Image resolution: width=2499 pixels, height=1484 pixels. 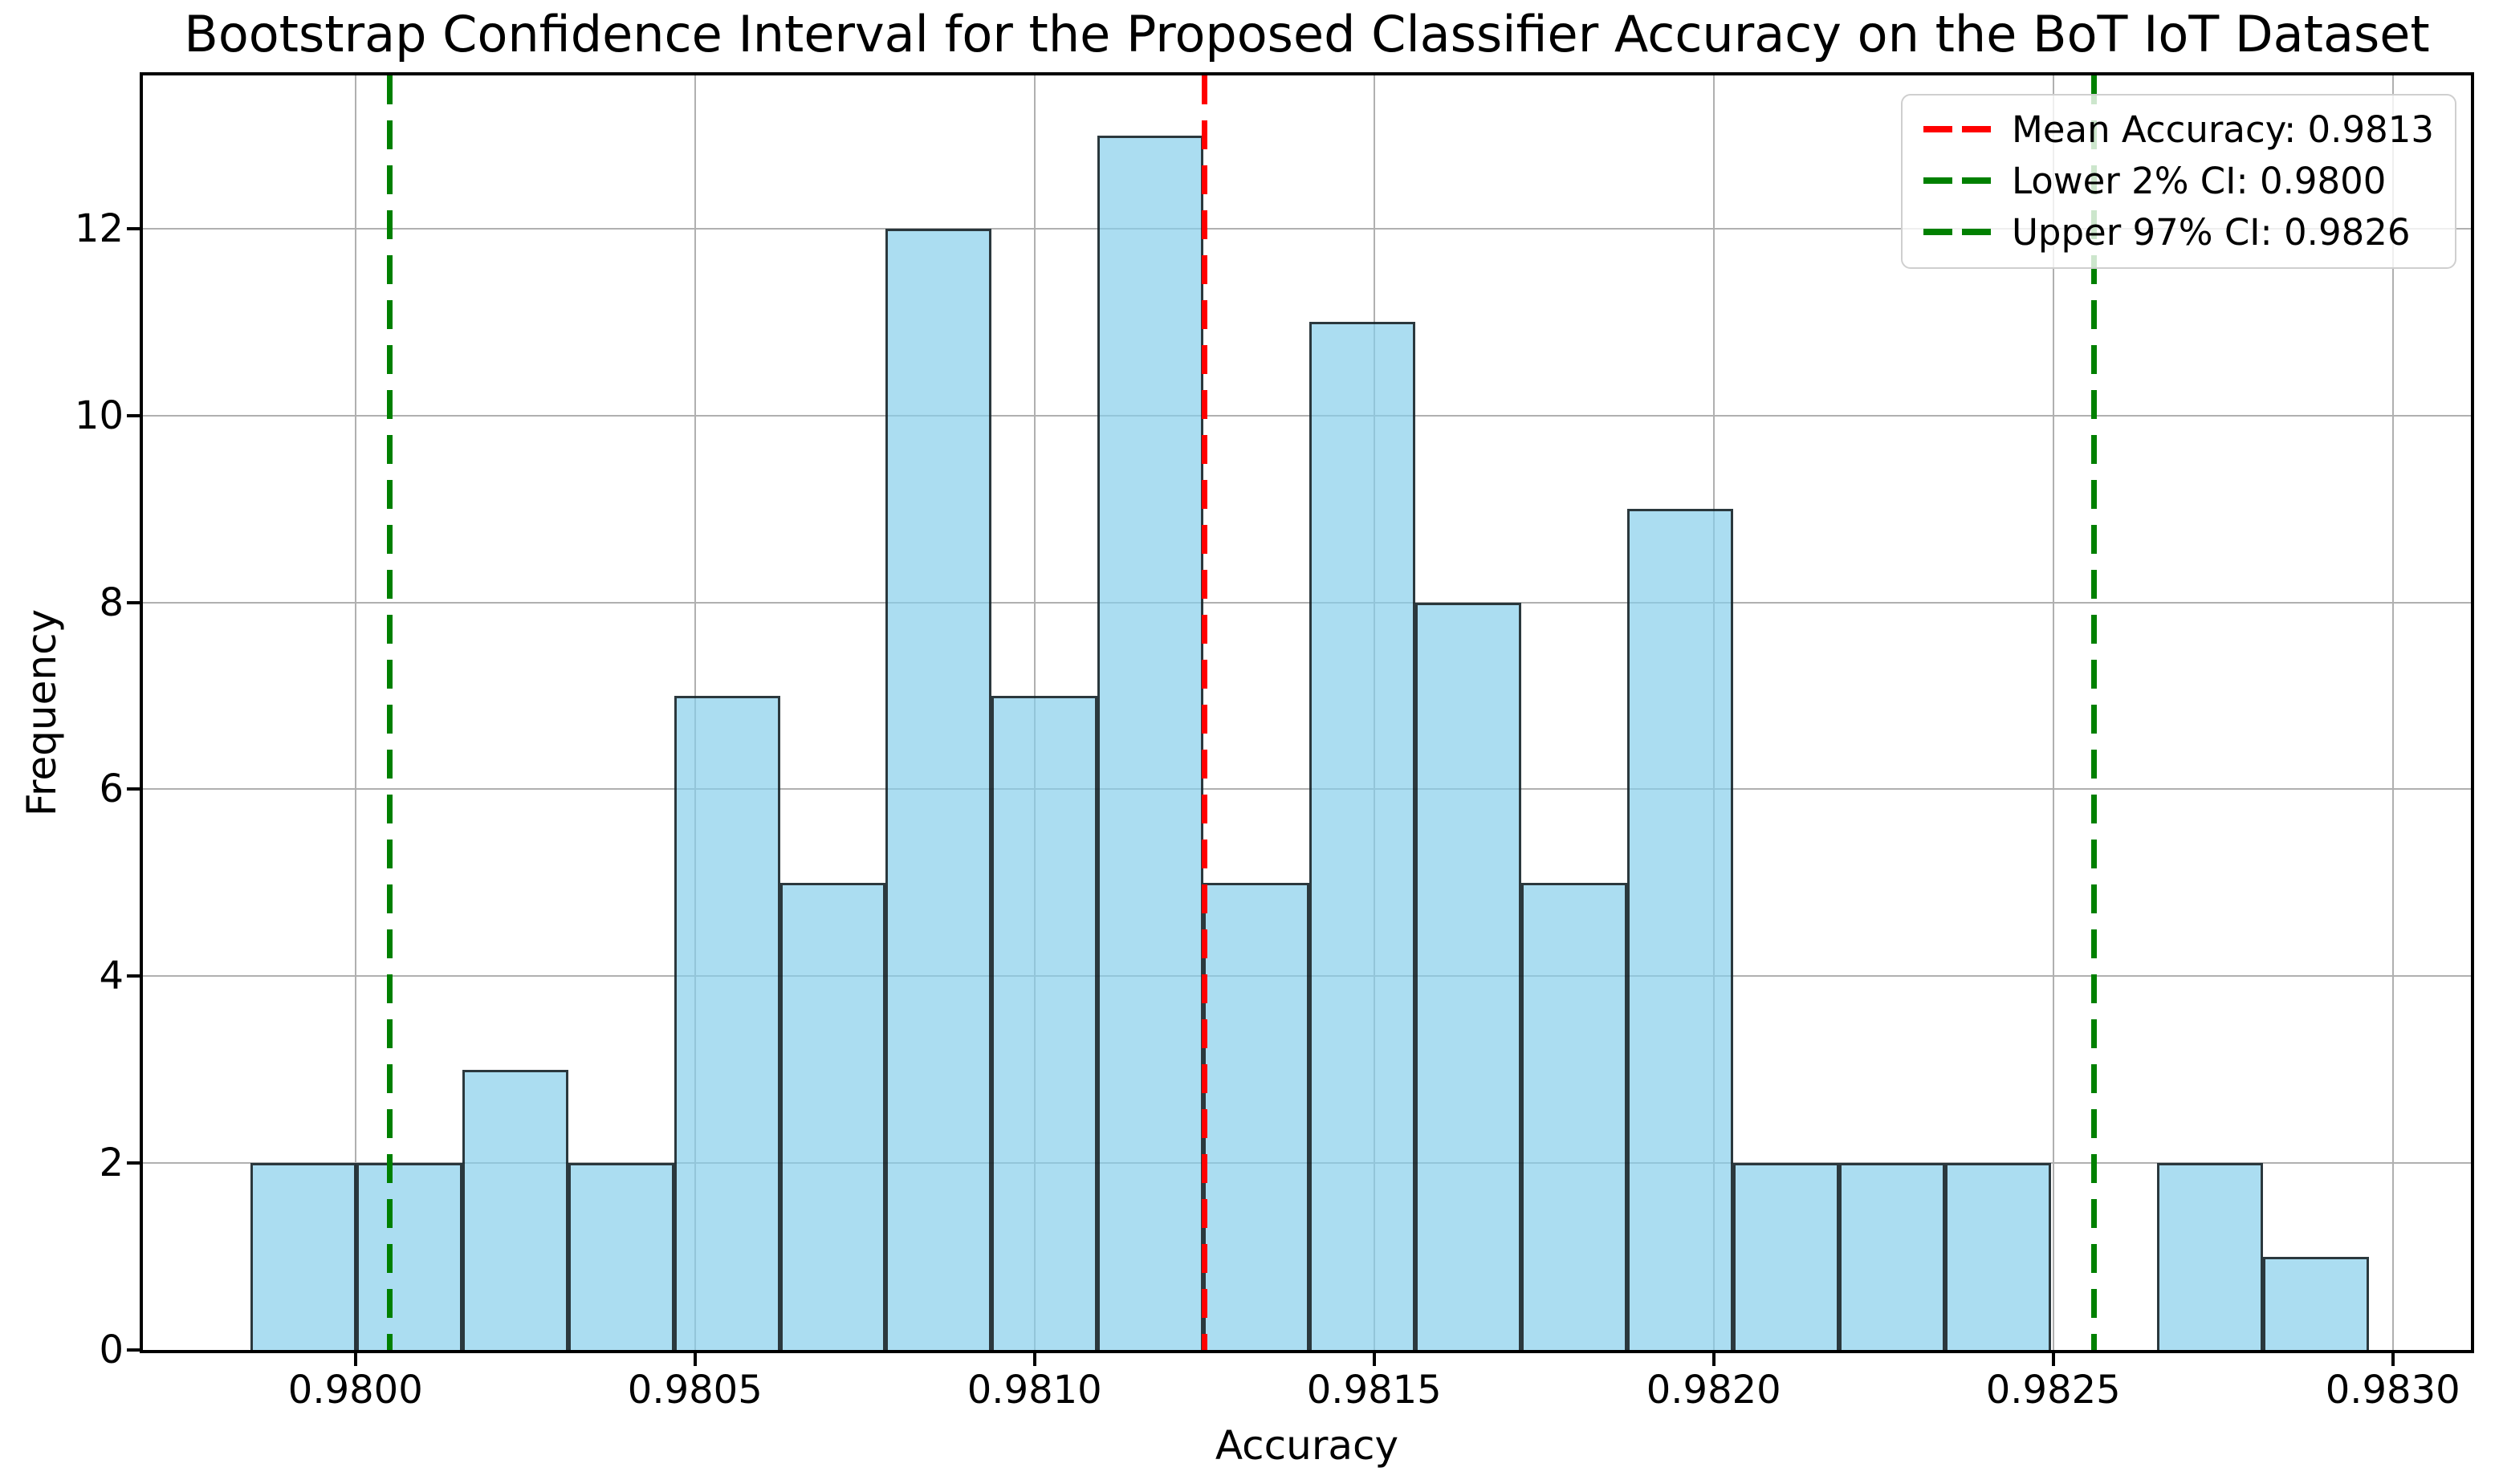 I want to click on x-tick-label: 0.9830, so click(x=2392, y=1390).